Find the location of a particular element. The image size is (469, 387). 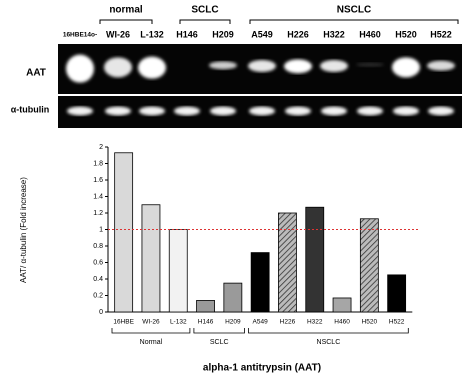

gel-lane-label: H522 is located at coordinates (441, 34).